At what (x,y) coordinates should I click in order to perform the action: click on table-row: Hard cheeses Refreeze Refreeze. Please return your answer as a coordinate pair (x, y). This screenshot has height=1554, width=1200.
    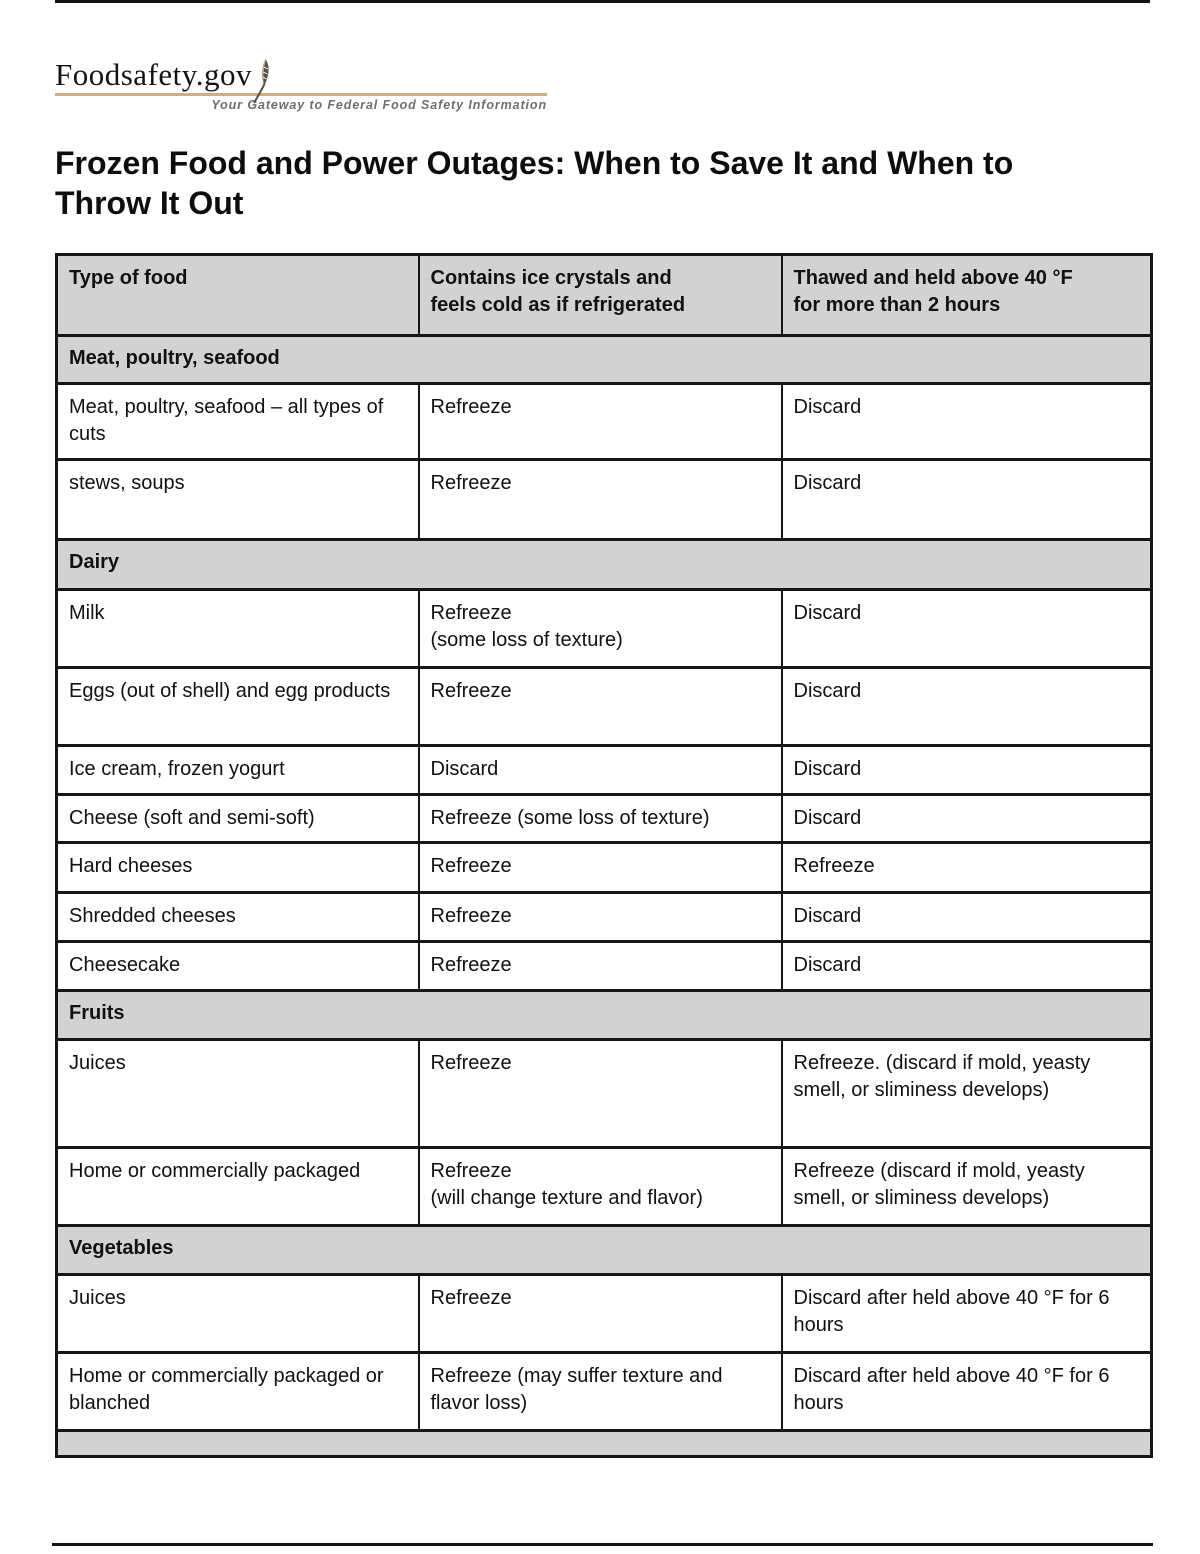
    Looking at the image, I should click on (604, 867).